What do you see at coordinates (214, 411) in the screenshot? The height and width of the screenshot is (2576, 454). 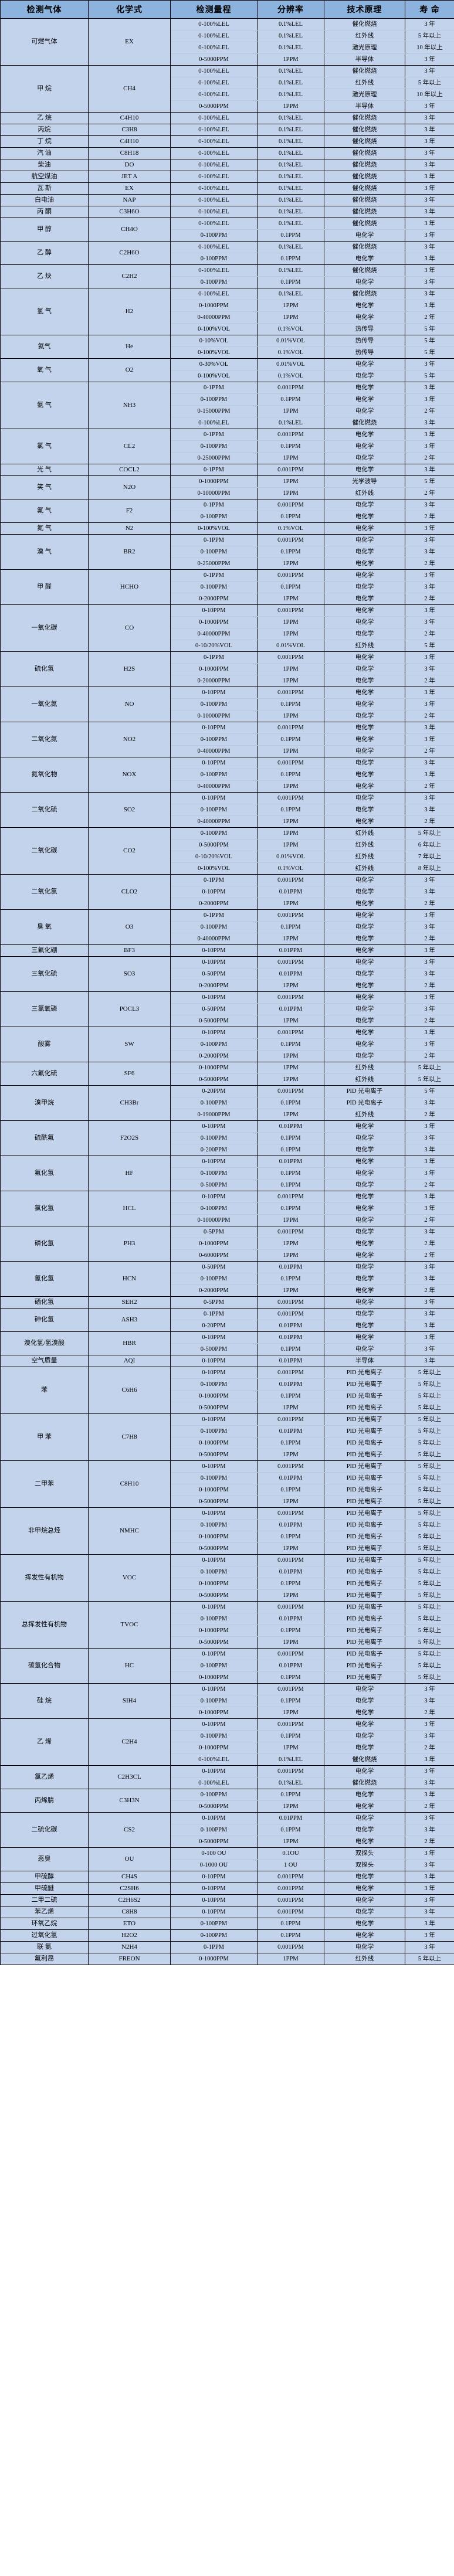 I see `cell-detection-range: 0-15000PPM` at bounding box center [214, 411].